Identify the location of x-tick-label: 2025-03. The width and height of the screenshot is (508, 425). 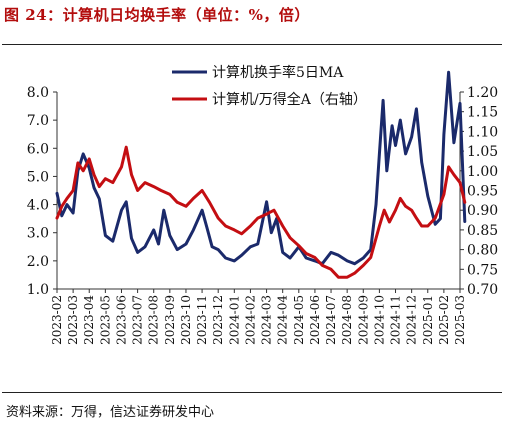
(460, 320).